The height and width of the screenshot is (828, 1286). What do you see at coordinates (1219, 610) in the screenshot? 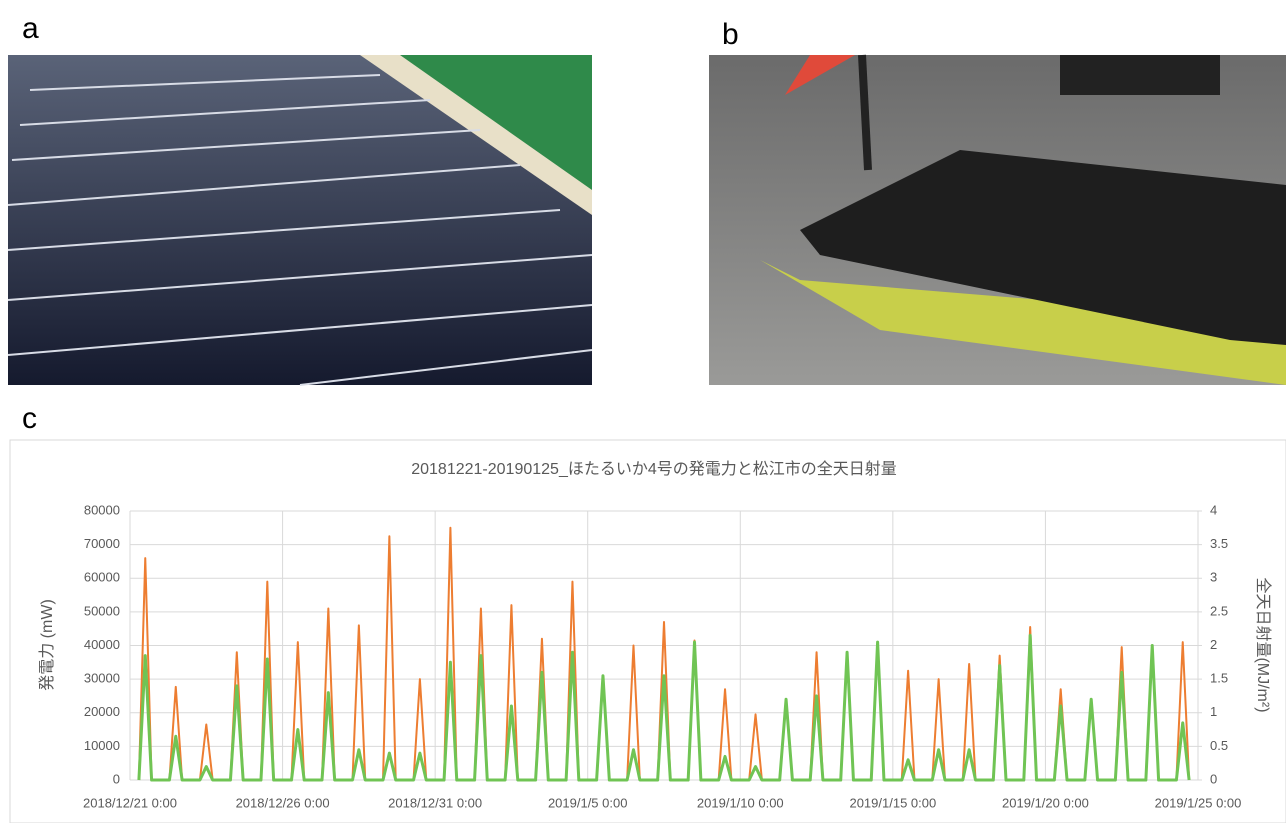
I see `y2-tick-label: 2.5` at bounding box center [1219, 610].